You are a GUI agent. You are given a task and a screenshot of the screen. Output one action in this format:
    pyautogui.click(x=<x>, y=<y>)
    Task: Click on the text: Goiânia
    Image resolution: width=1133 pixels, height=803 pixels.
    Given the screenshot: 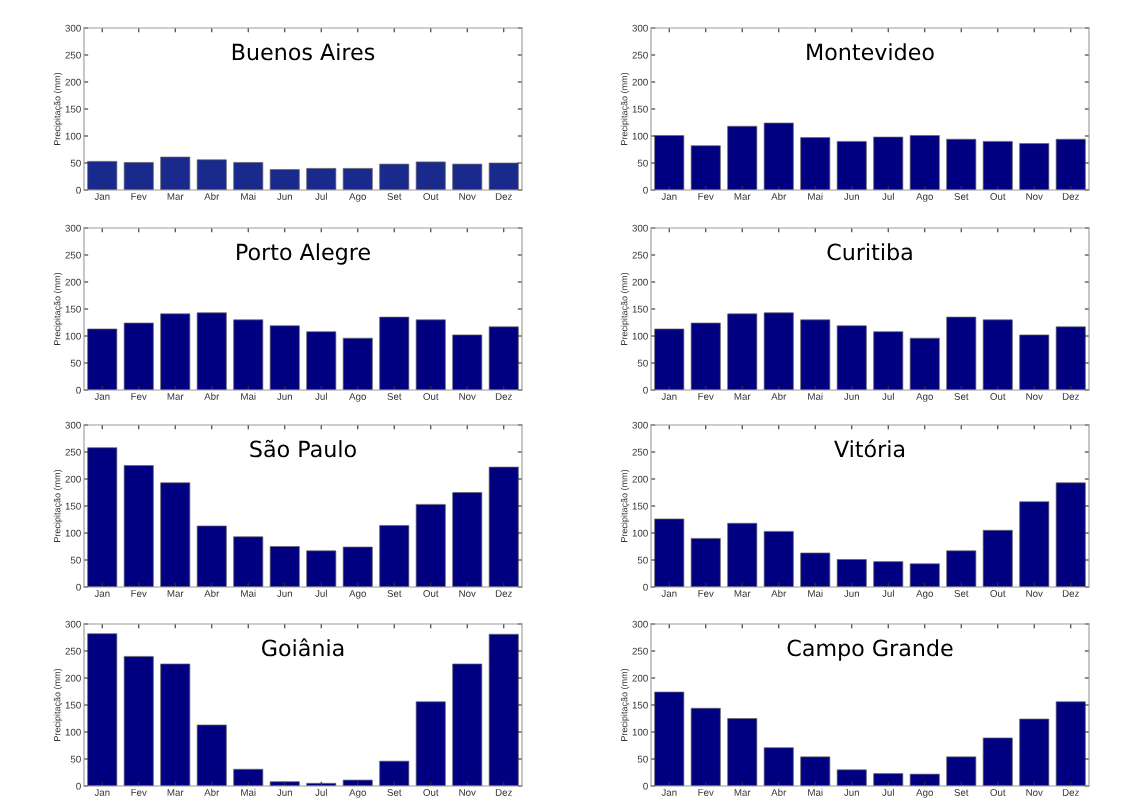 What is the action you would take?
    pyautogui.click(x=303, y=647)
    